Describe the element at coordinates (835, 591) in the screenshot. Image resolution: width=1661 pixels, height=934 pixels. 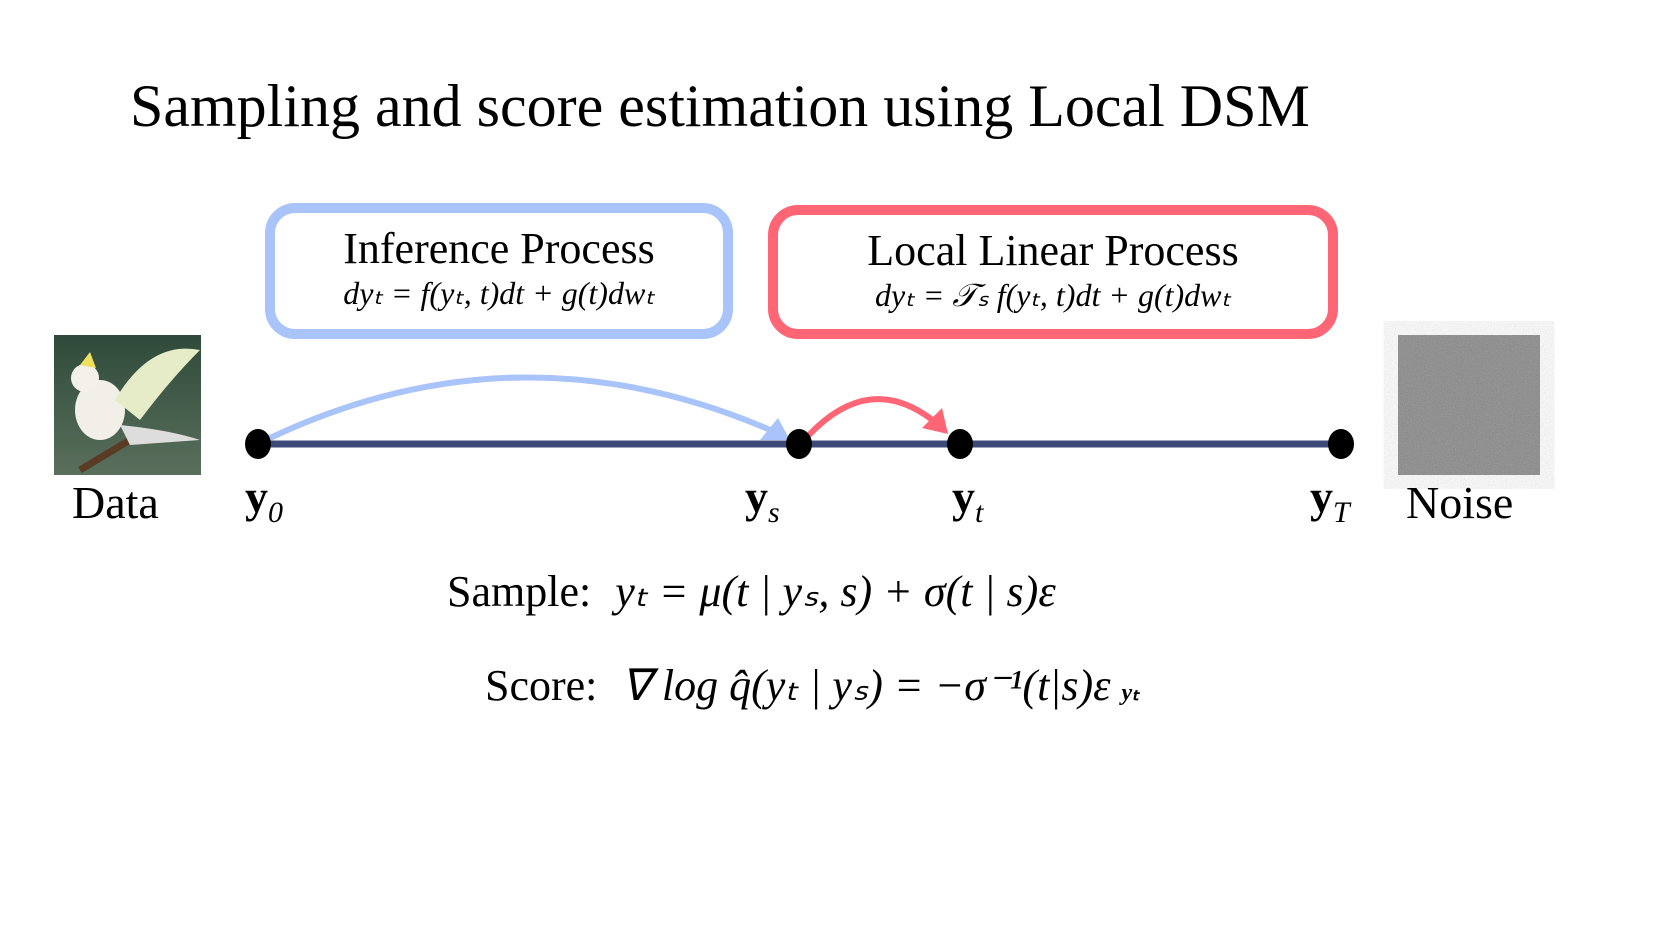
I see `sample-formula: yₜ = μ(t | yₛ, s) + σ(t | s)ε` at that location.